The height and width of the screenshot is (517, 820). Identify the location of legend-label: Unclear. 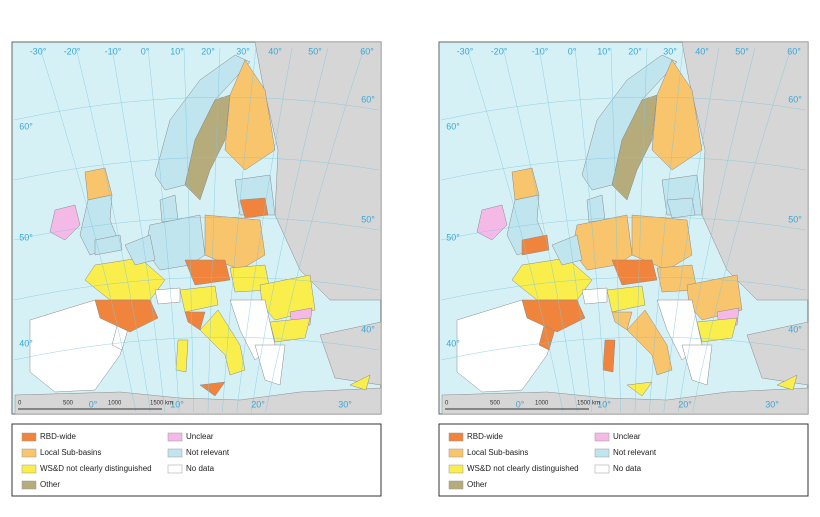
(627, 436).